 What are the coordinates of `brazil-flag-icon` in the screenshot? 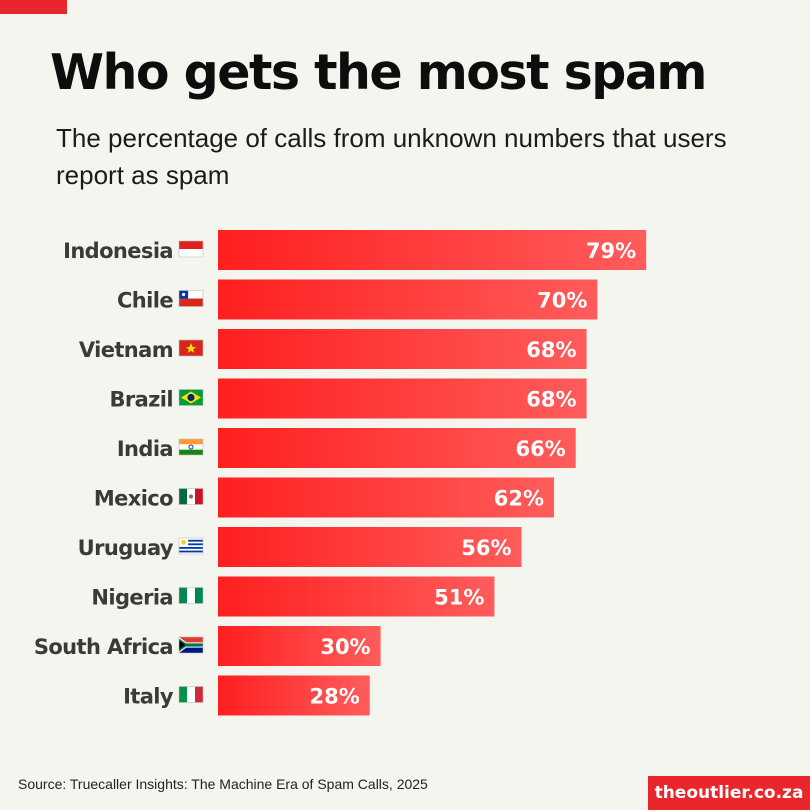 It's located at (191, 397).